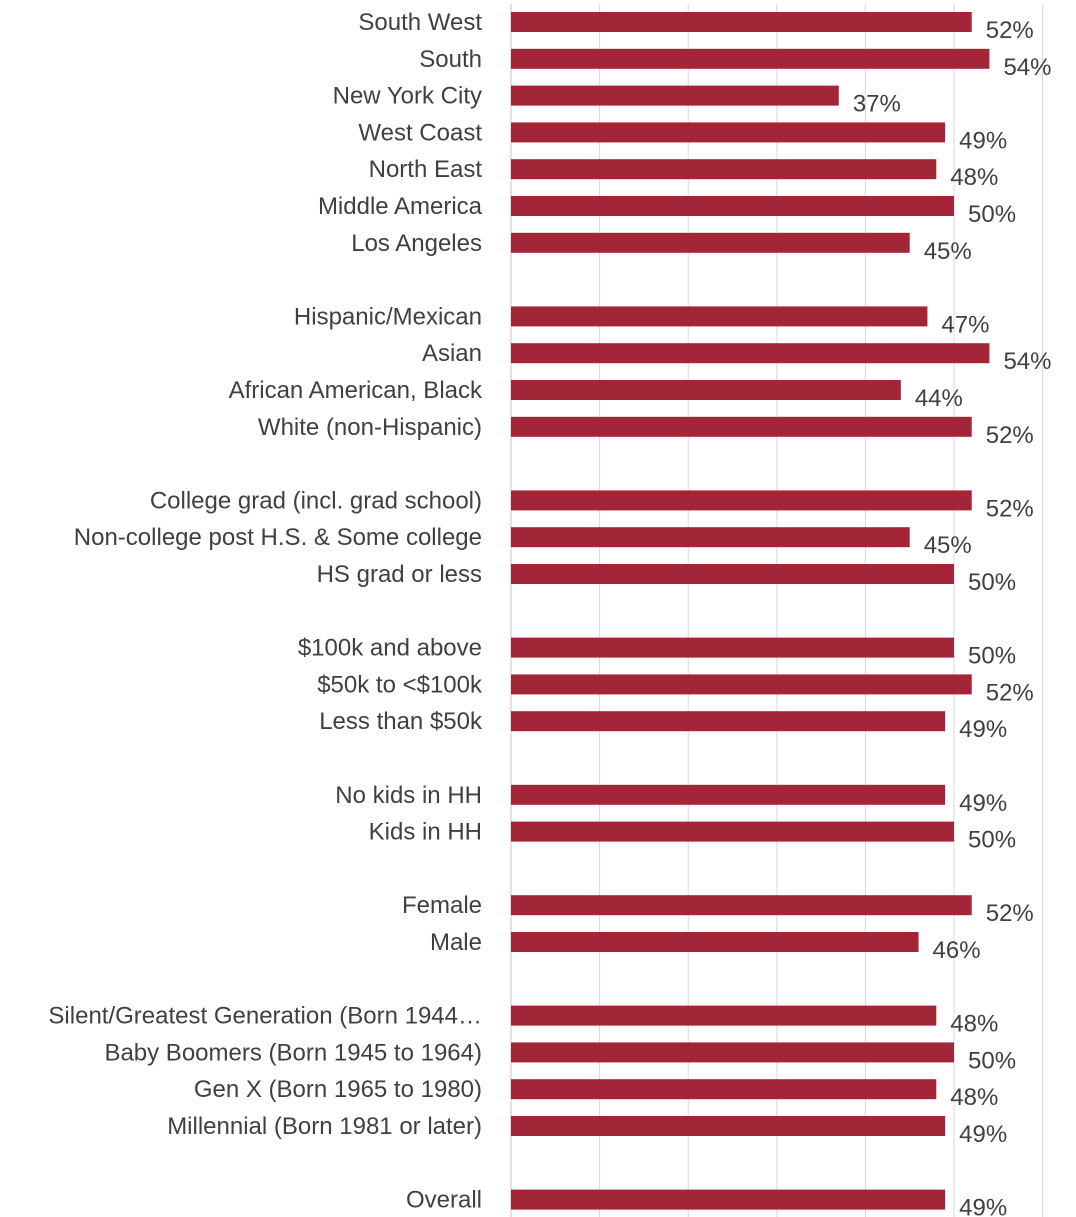  I want to click on category-label: No kids in HH, so click(408, 795).